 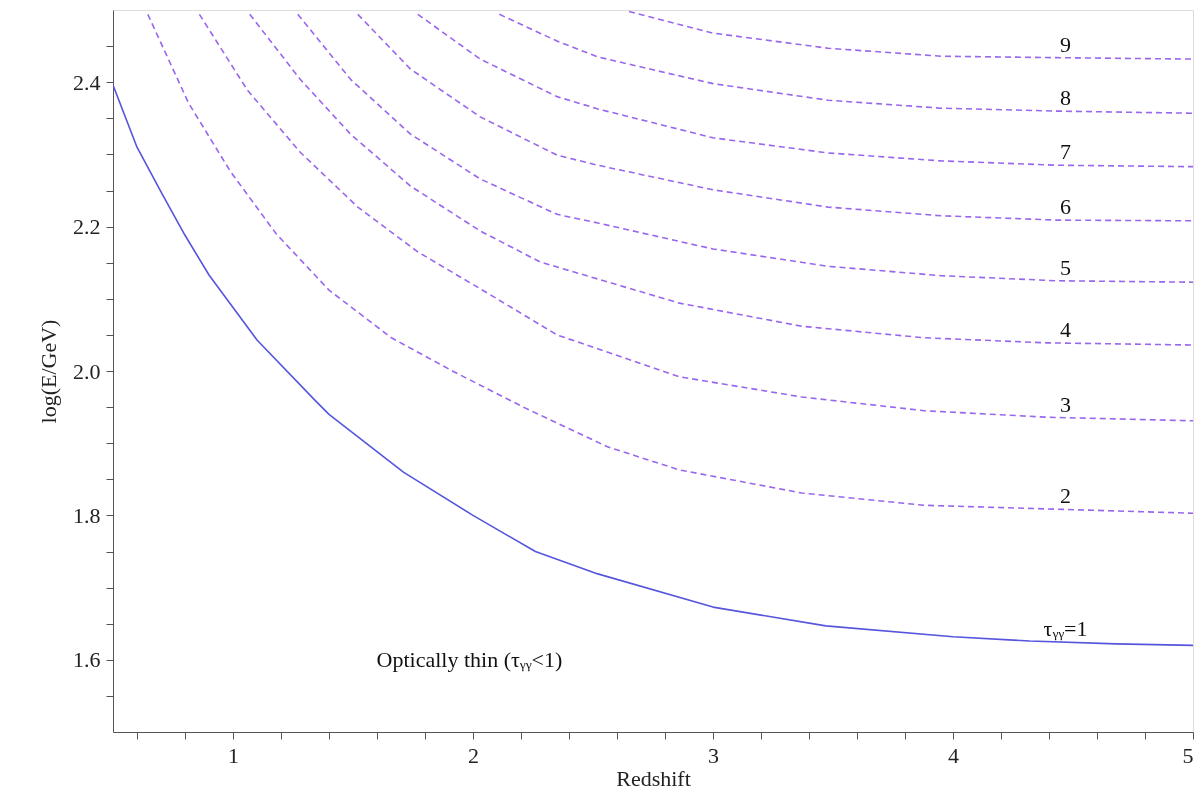 What do you see at coordinates (469, 659) in the screenshot?
I see `annotation: Optically thin (τᵧᵧ<1)` at bounding box center [469, 659].